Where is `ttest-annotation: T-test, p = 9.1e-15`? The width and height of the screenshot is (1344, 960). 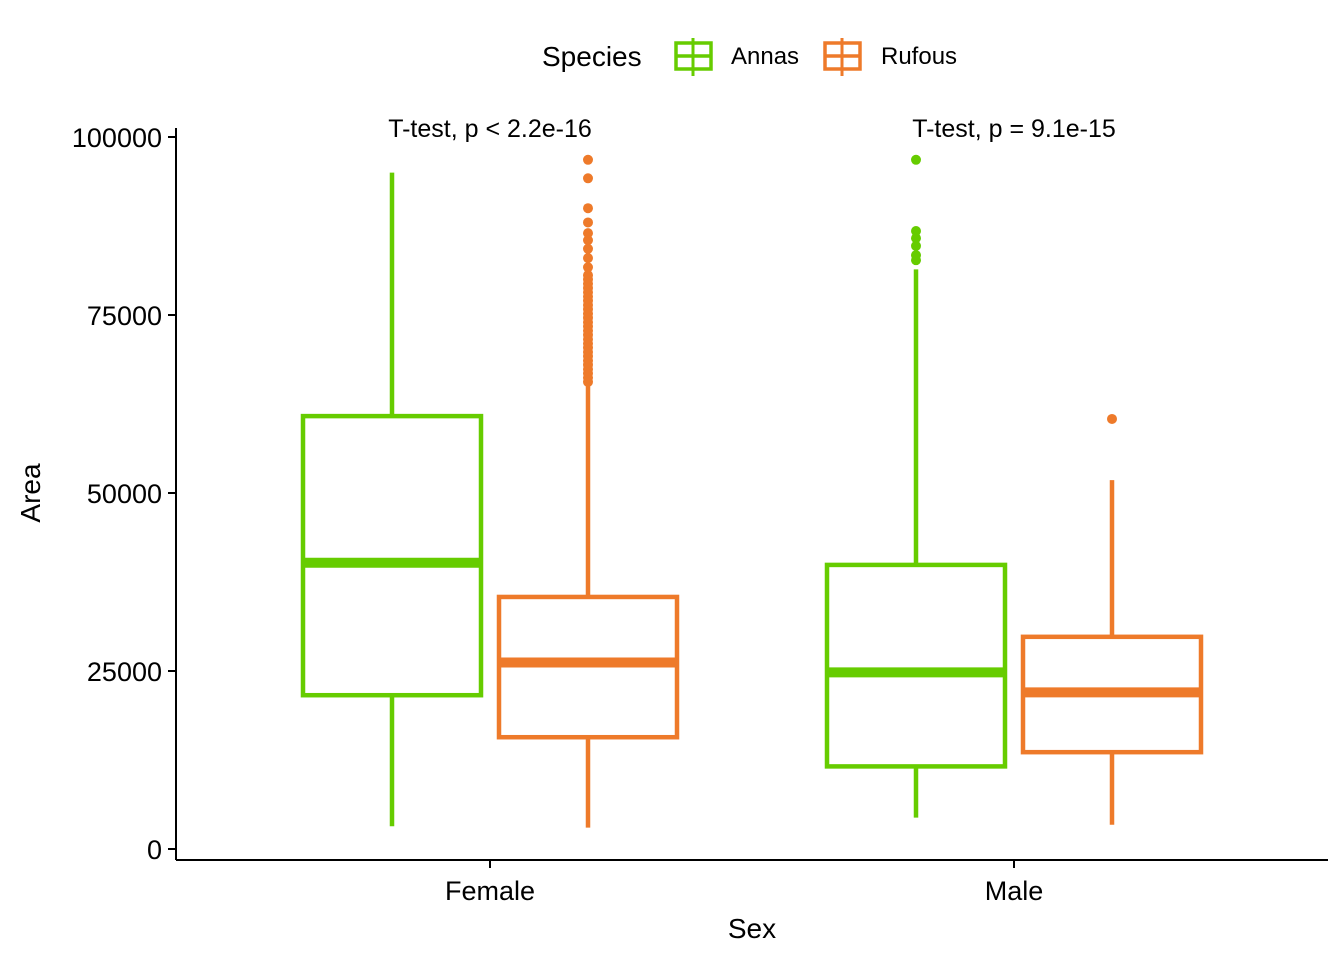
ttest-annotation: T-test, p = 9.1e-15 is located at coordinates (1014, 129).